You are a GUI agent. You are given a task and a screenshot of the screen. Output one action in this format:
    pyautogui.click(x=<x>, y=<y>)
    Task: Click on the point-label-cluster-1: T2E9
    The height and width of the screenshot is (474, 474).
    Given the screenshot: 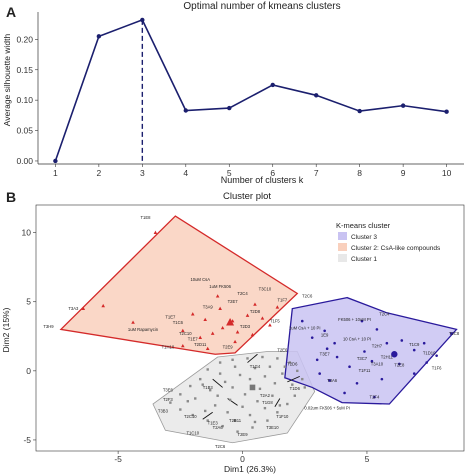 What is the action you would take?
    pyautogui.click(x=243, y=434)
    